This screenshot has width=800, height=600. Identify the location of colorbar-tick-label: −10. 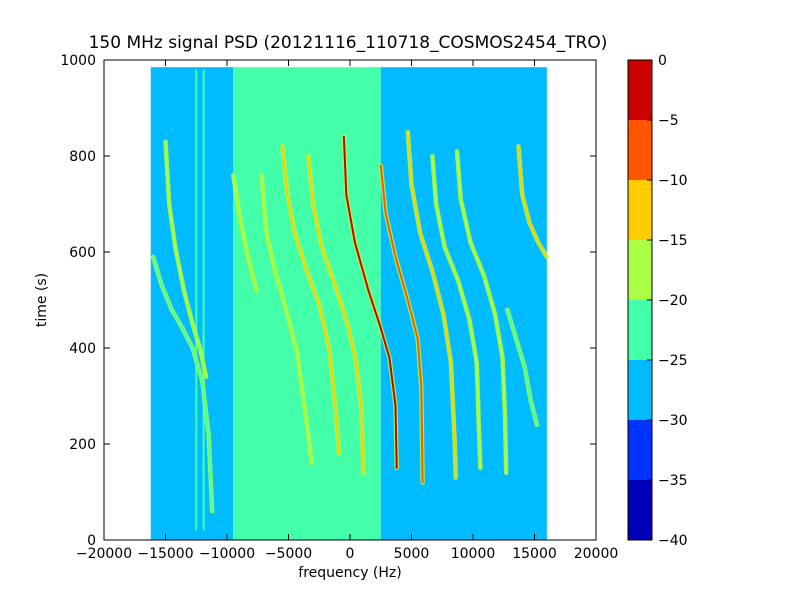
(673, 181).